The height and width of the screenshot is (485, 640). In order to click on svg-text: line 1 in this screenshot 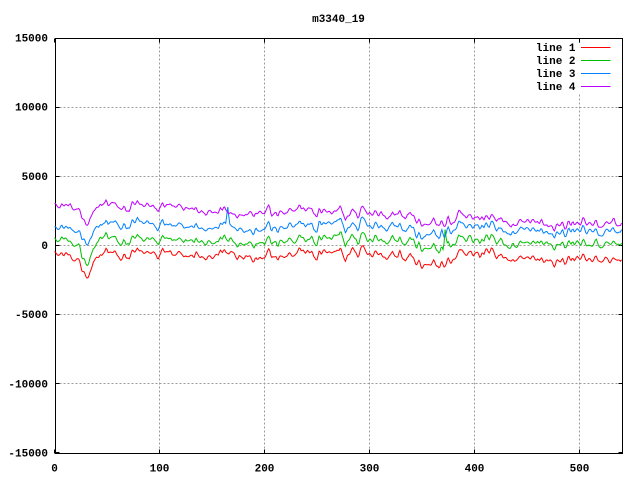, I will do `click(556, 49)`.